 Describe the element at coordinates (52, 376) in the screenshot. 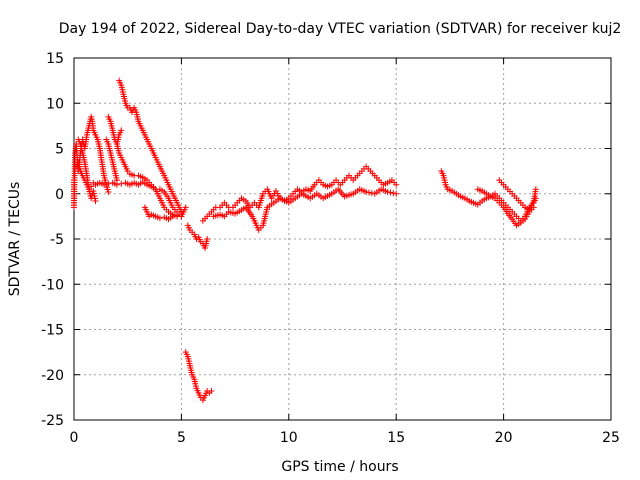

I see `y-tick-label: -20` at that location.